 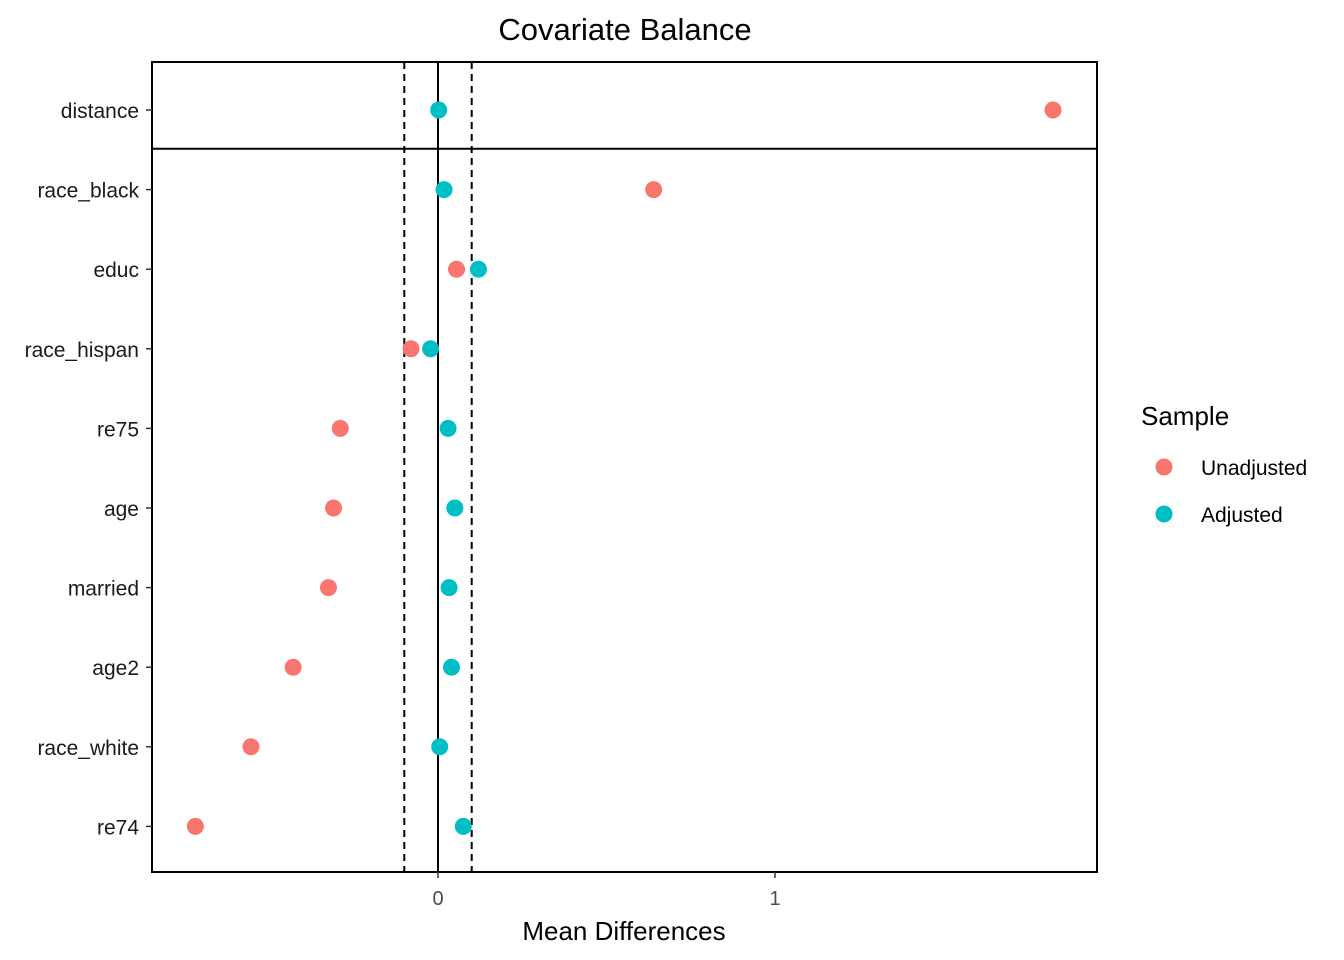 I want to click on x-axis-title: Mean Differences, so click(x=623, y=931).